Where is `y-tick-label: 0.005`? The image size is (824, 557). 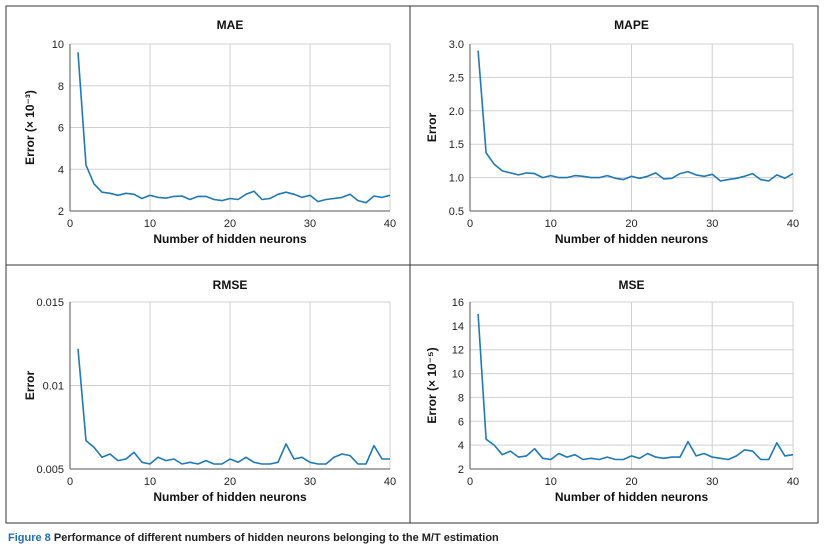 y-tick-label: 0.005 is located at coordinates (50, 470).